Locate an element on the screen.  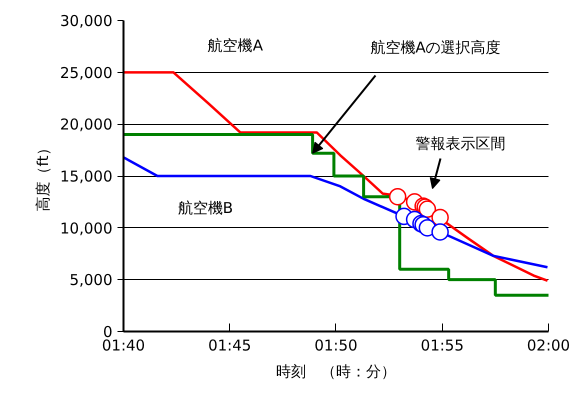
x-tick-label: 01:50 is located at coordinates (336, 345).